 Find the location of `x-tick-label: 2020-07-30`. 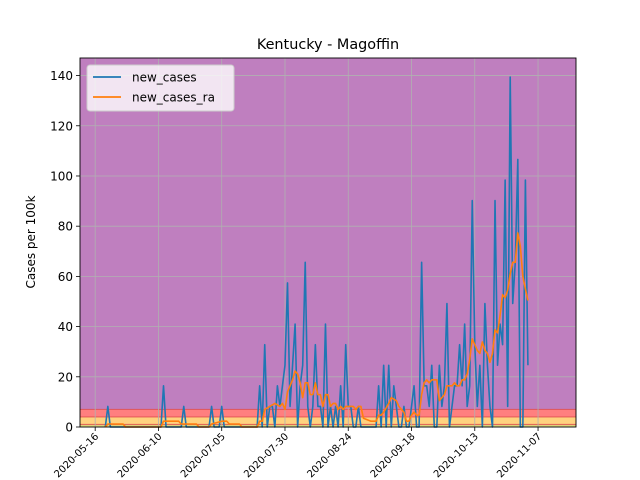

x-tick-label: 2020-07-30 is located at coordinates (266, 455).